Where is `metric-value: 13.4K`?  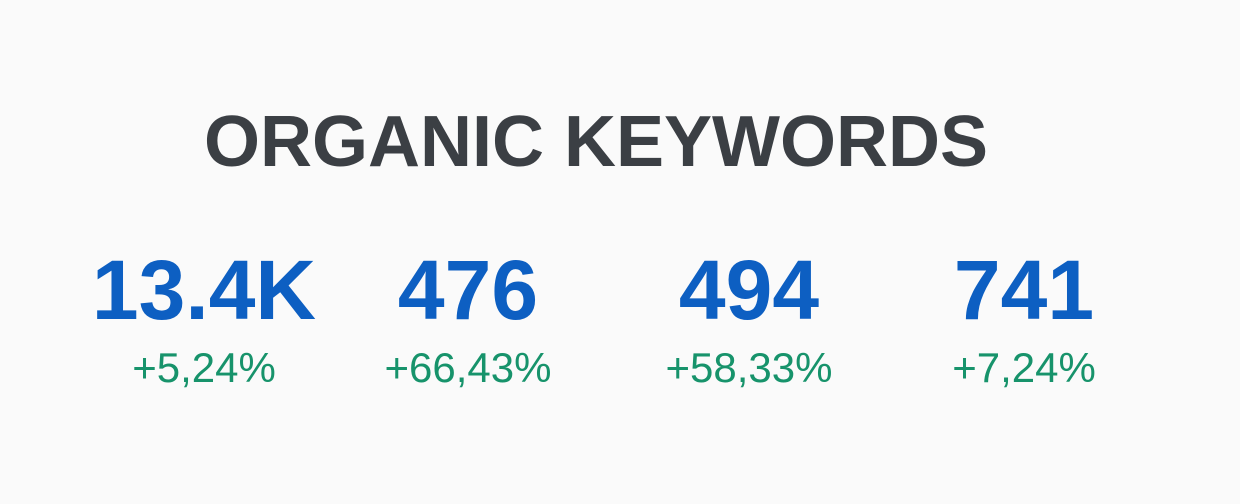 metric-value: 13.4K is located at coordinates (204, 290).